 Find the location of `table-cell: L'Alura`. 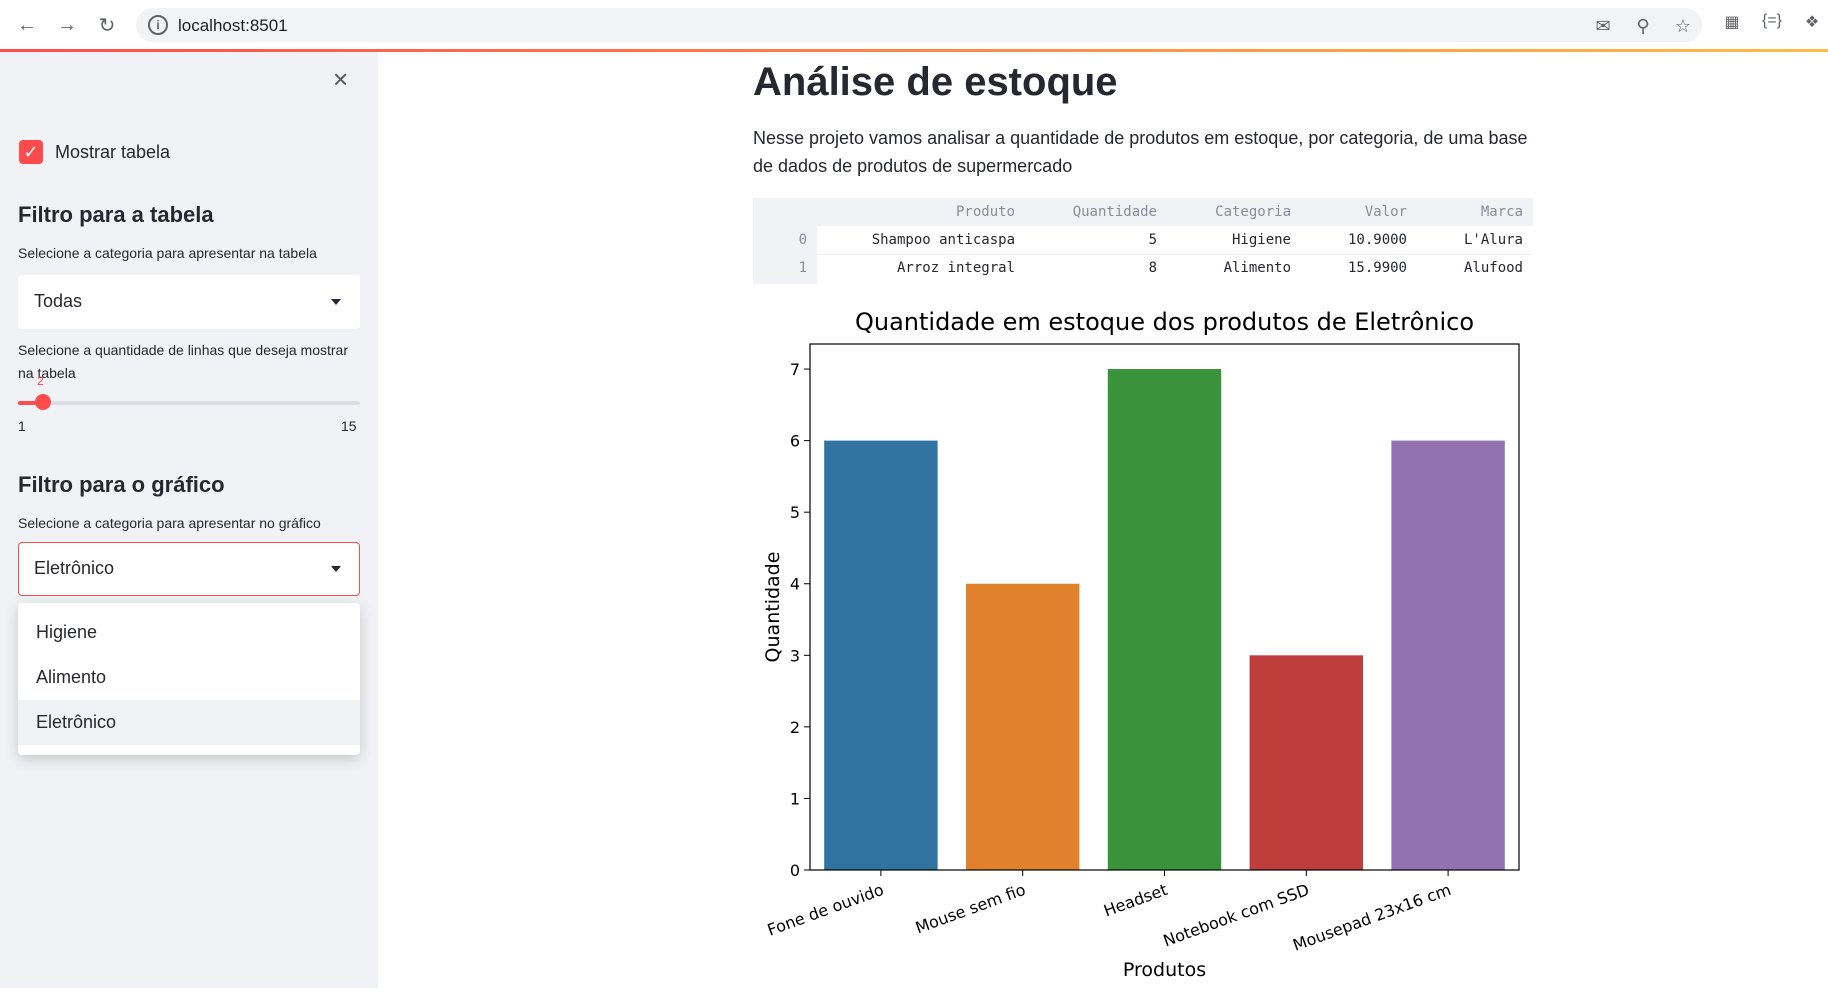

table-cell: L'Alura is located at coordinates (1493, 240).